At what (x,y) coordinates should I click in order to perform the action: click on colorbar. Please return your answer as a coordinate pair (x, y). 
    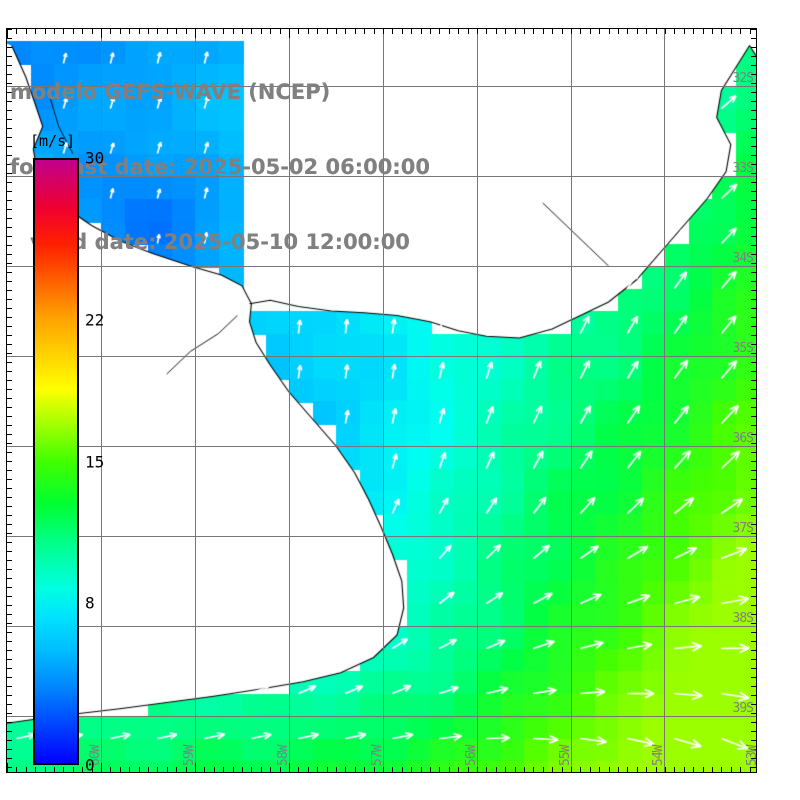
    Looking at the image, I should click on (56, 461).